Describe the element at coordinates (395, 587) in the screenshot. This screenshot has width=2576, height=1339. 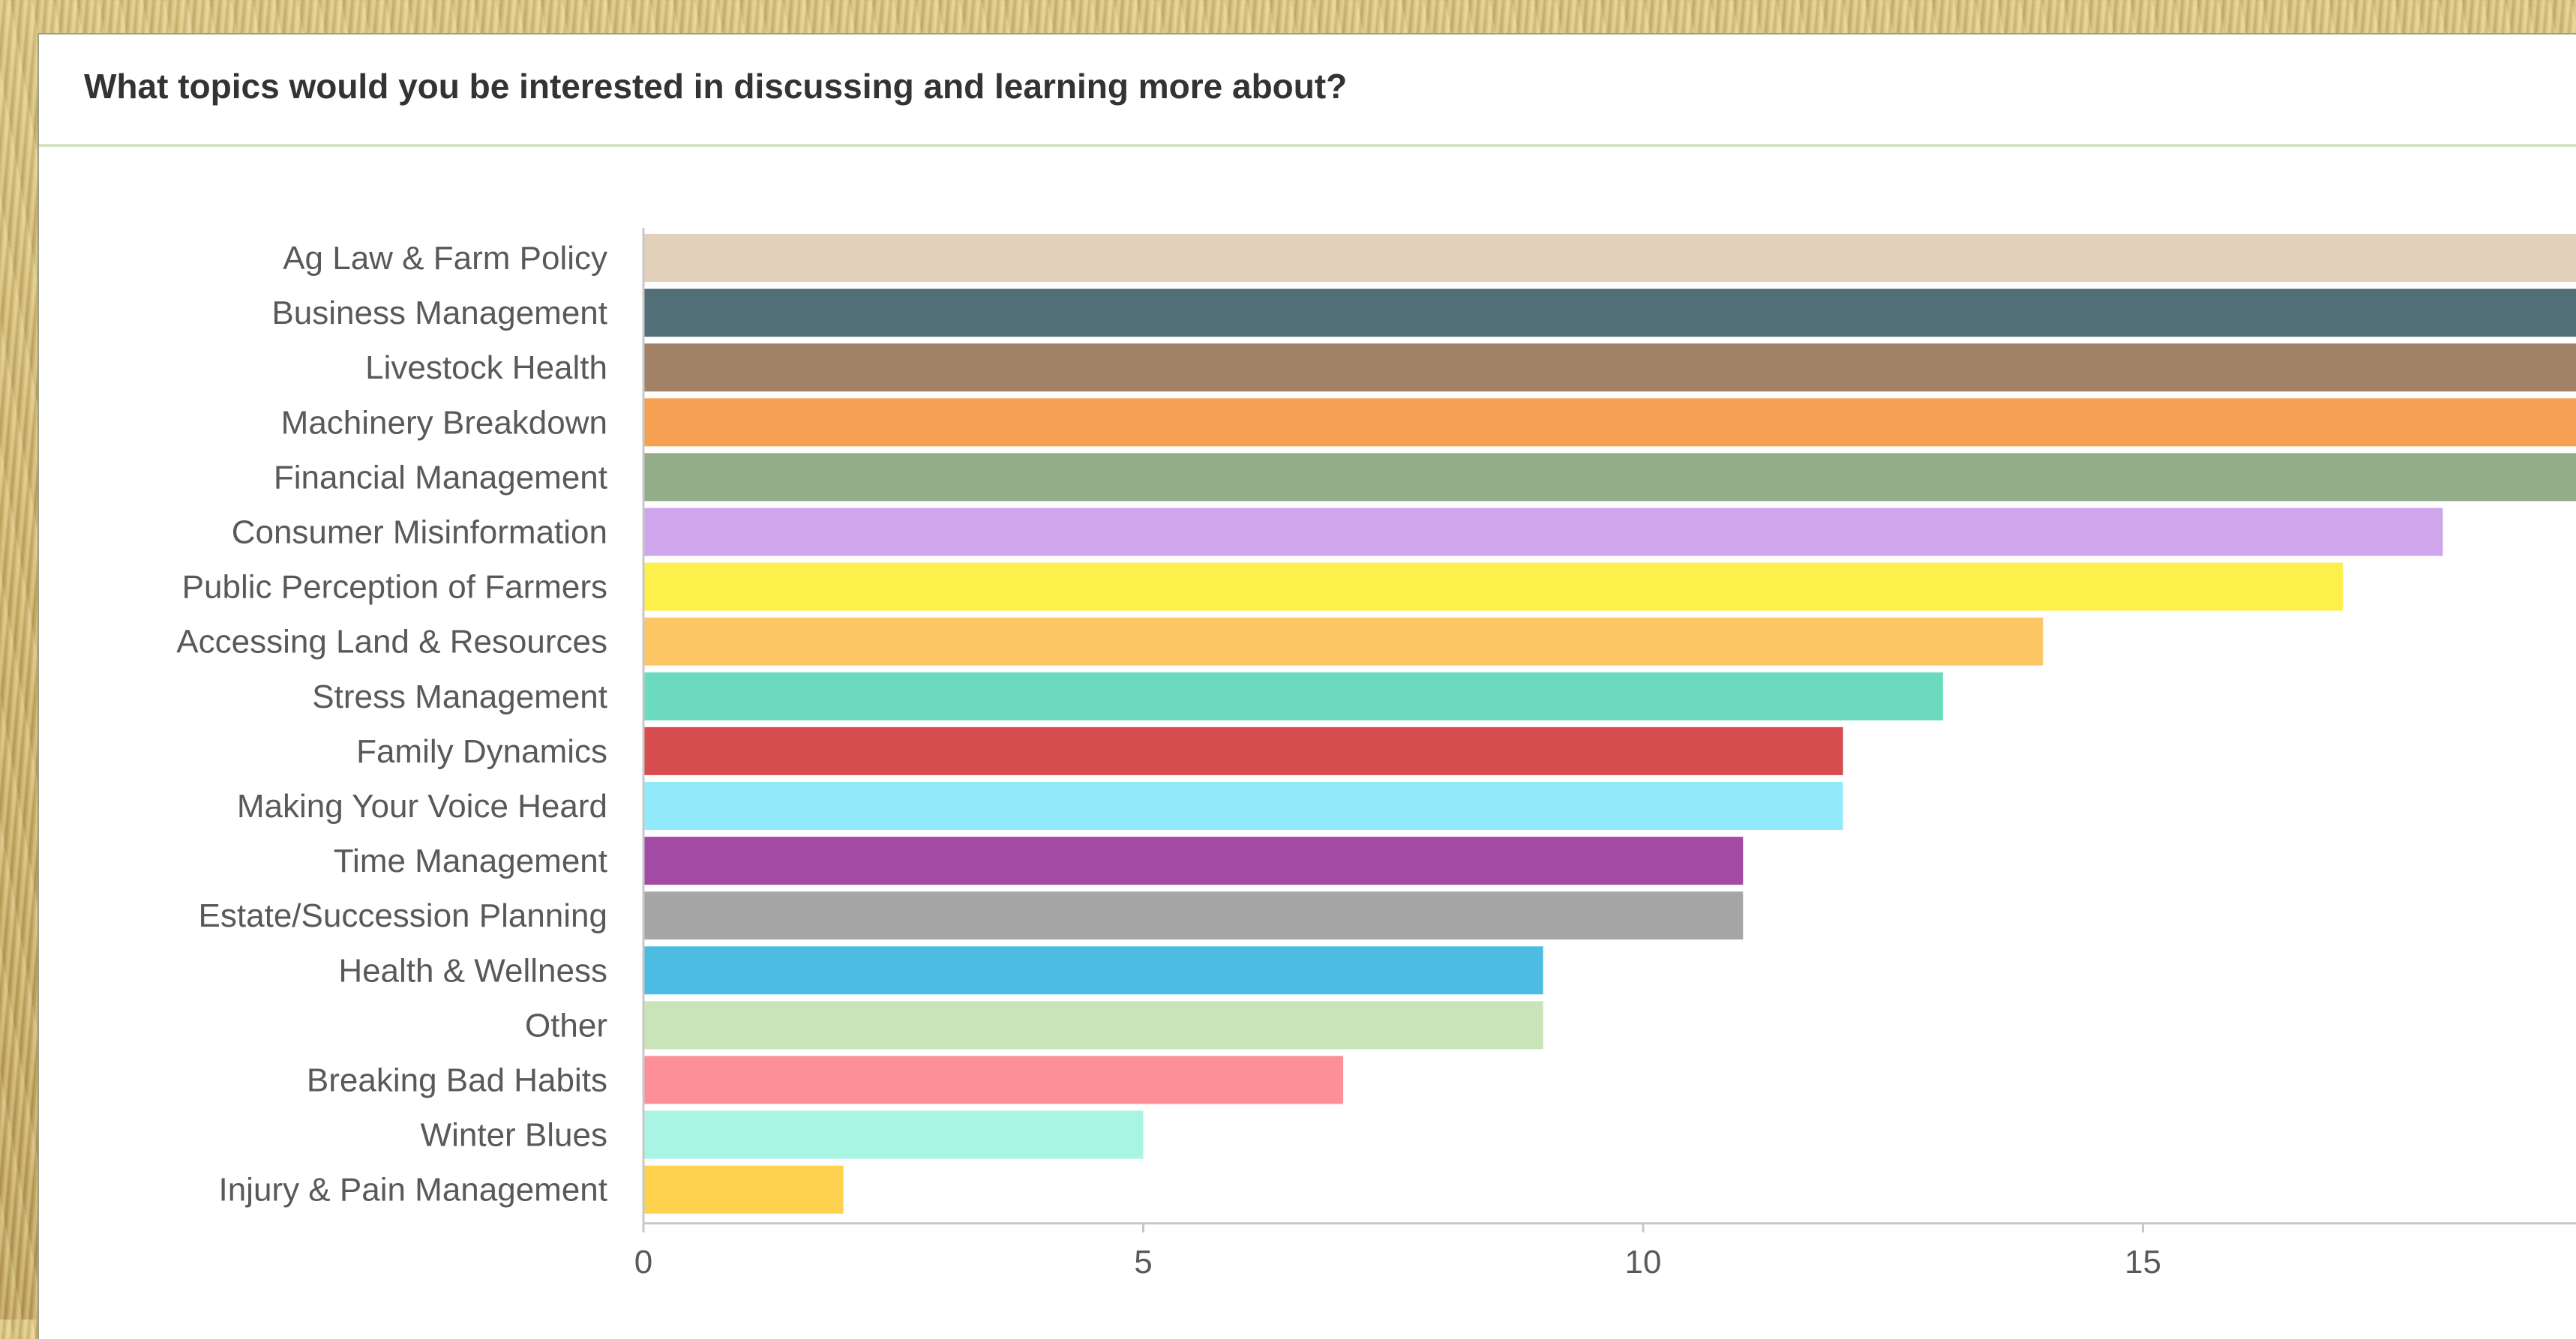
I see `category-label: Public Perception of Farmers` at that location.